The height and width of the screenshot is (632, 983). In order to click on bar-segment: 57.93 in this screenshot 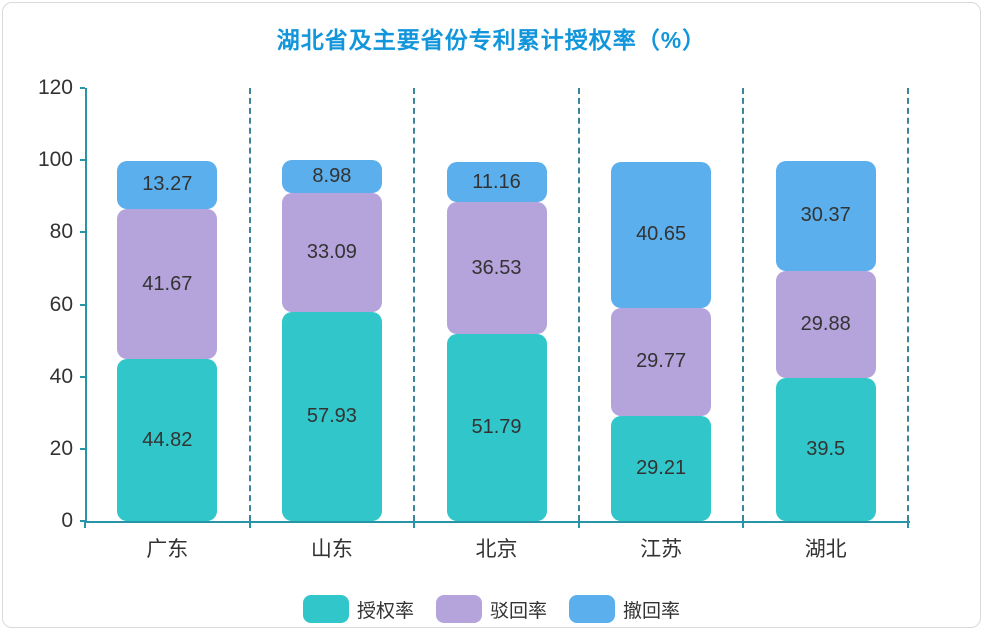, I will do `click(331, 416)`.